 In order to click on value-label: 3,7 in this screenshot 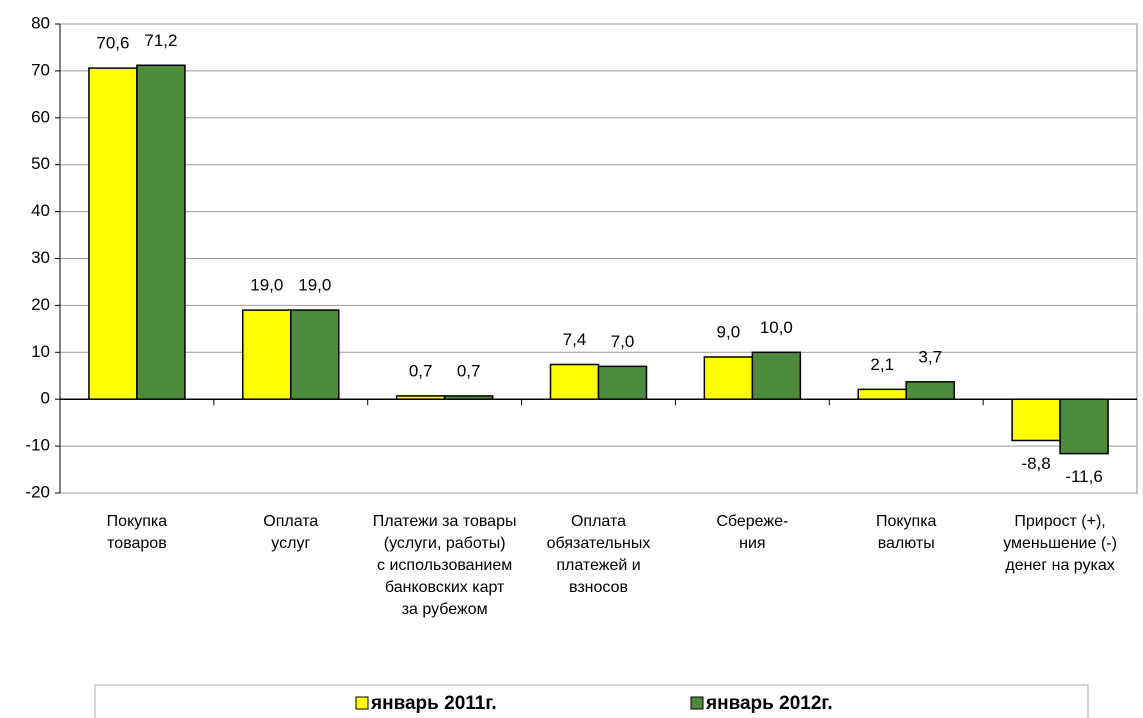, I will do `click(930, 356)`.